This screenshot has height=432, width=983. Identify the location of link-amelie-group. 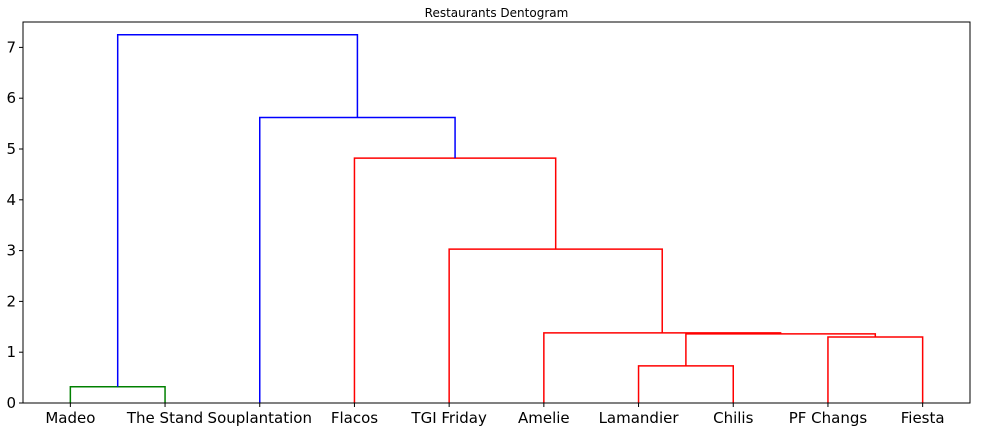
(662, 367).